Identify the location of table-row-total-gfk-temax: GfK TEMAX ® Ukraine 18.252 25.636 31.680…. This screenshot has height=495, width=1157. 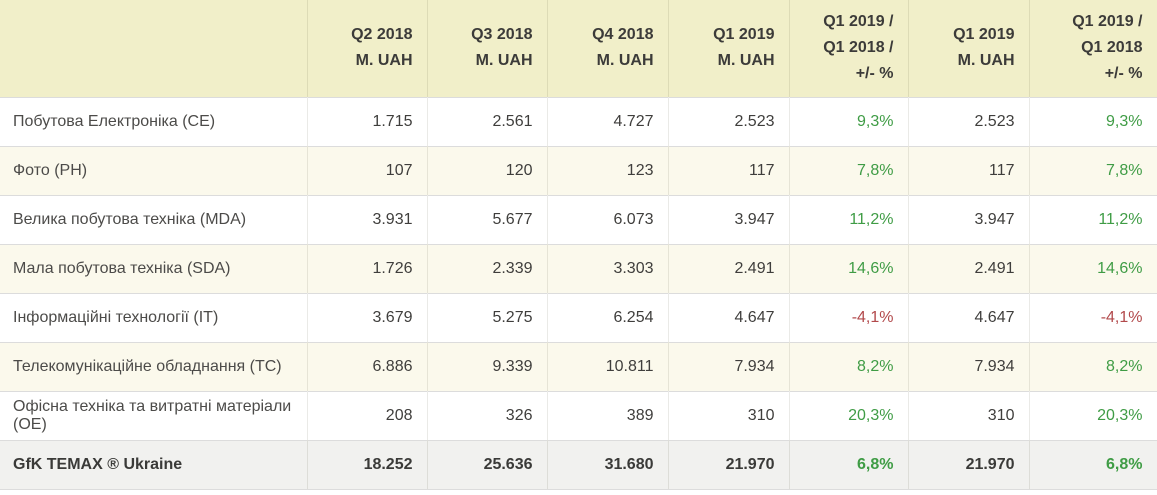
(578, 464).